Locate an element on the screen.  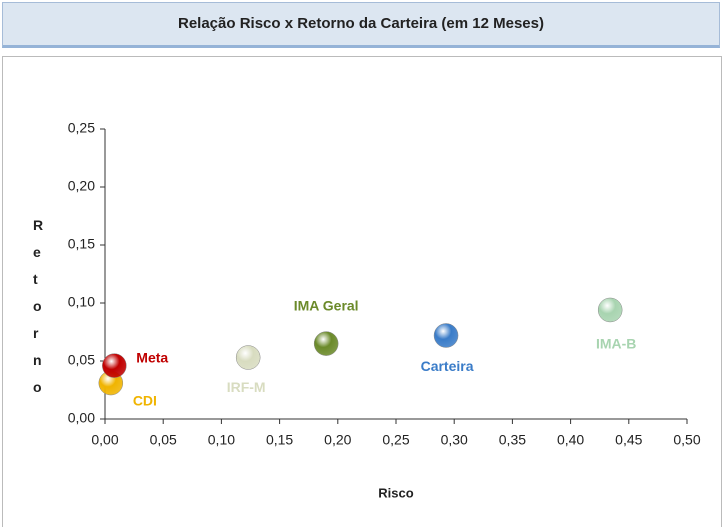
x-tick-label: 0,50 is located at coordinates (686, 440).